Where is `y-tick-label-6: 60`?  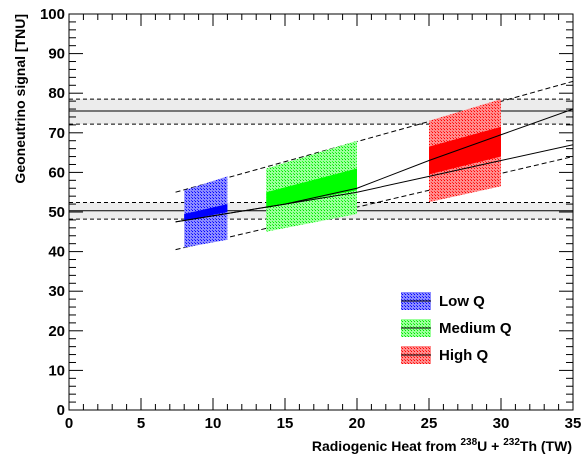
y-tick-label-6: 60 is located at coordinates (56, 172).